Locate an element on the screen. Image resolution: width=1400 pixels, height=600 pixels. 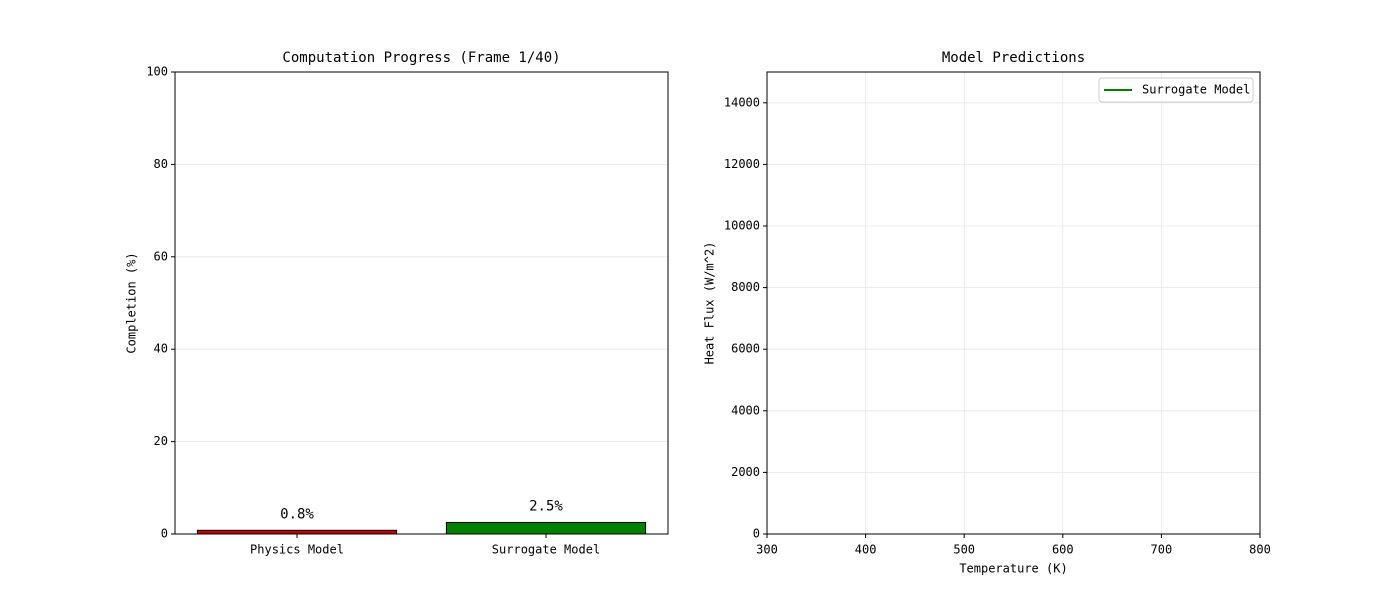
legend-label: Surrogate Model is located at coordinates (1196, 90).